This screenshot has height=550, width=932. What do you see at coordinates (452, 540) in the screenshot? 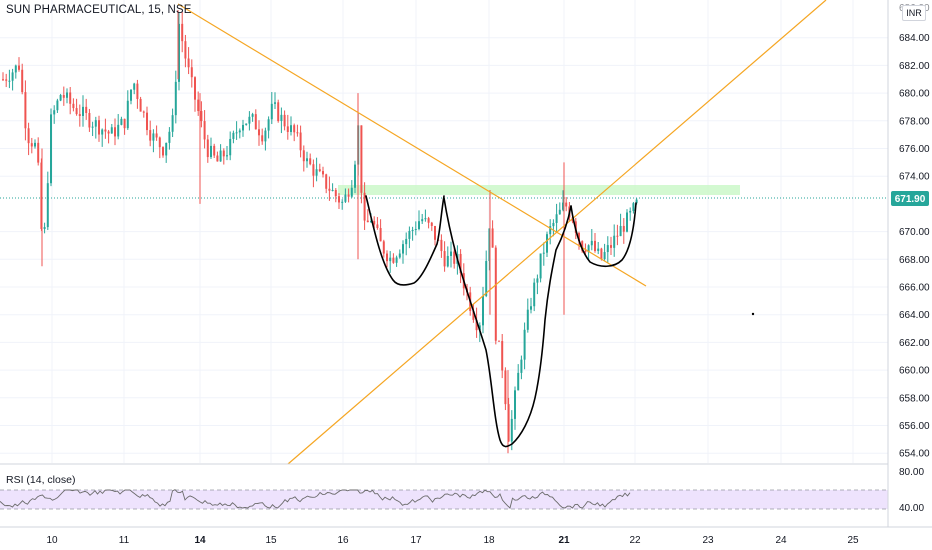
I see `time-axis: 10 11 14 15 16 17 18 21 22 23 24 25` at bounding box center [452, 540].